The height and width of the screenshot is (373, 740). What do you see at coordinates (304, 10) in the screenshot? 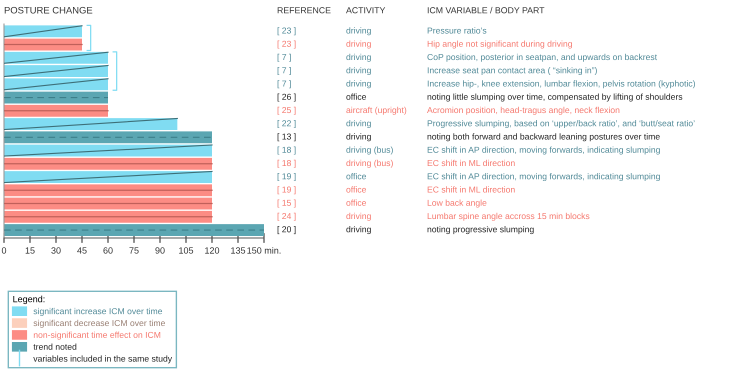
I see `text: REFERENCE` at bounding box center [304, 10].